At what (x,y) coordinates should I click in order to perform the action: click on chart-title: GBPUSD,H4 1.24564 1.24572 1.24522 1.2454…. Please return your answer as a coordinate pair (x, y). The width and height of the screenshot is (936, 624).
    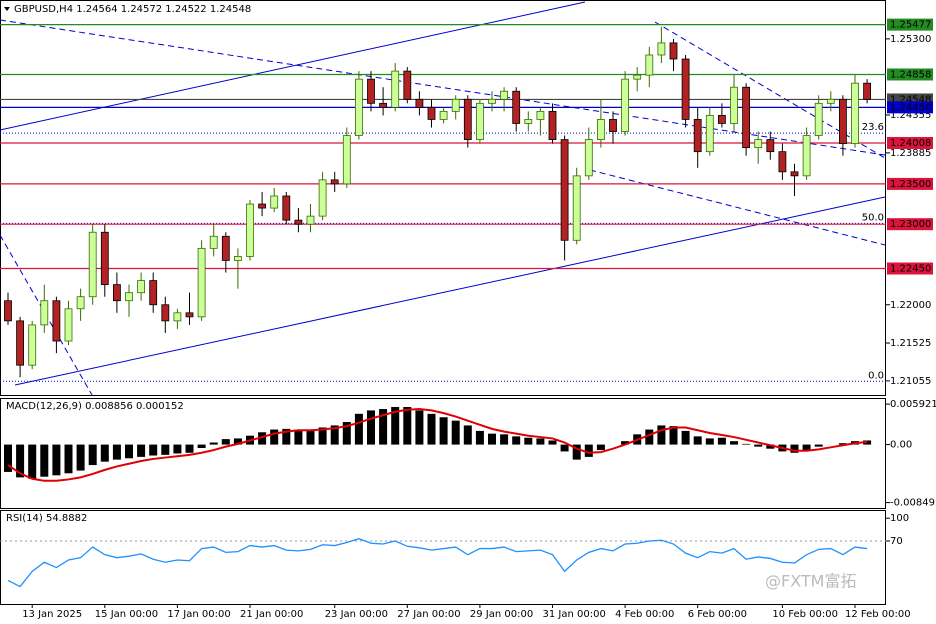
    Looking at the image, I should click on (132, 9).